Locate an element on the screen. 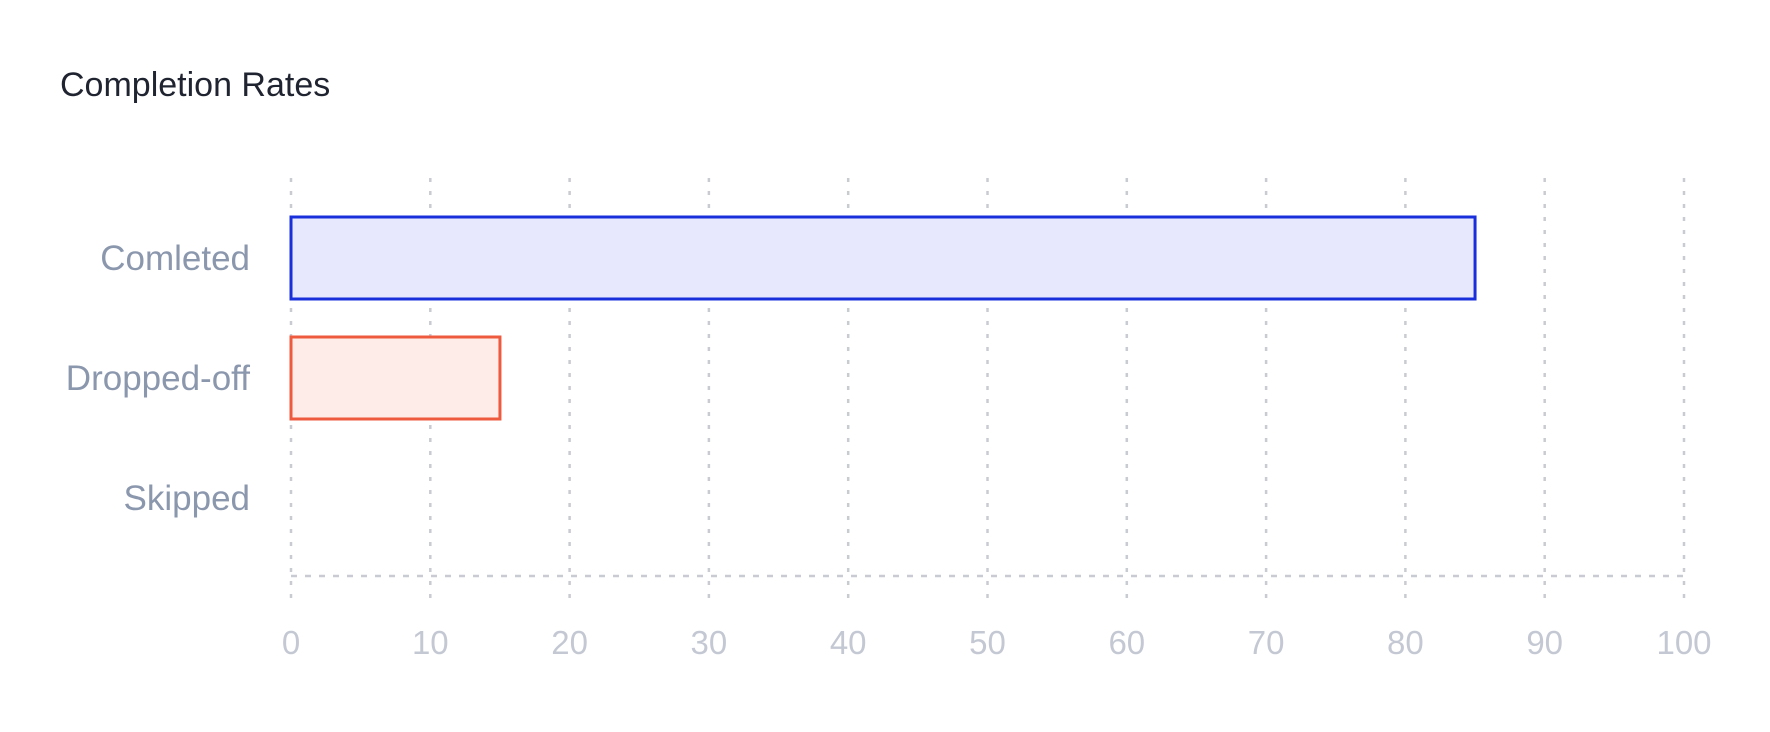 The image size is (1770, 732). bar-comleted is located at coordinates (883, 258).